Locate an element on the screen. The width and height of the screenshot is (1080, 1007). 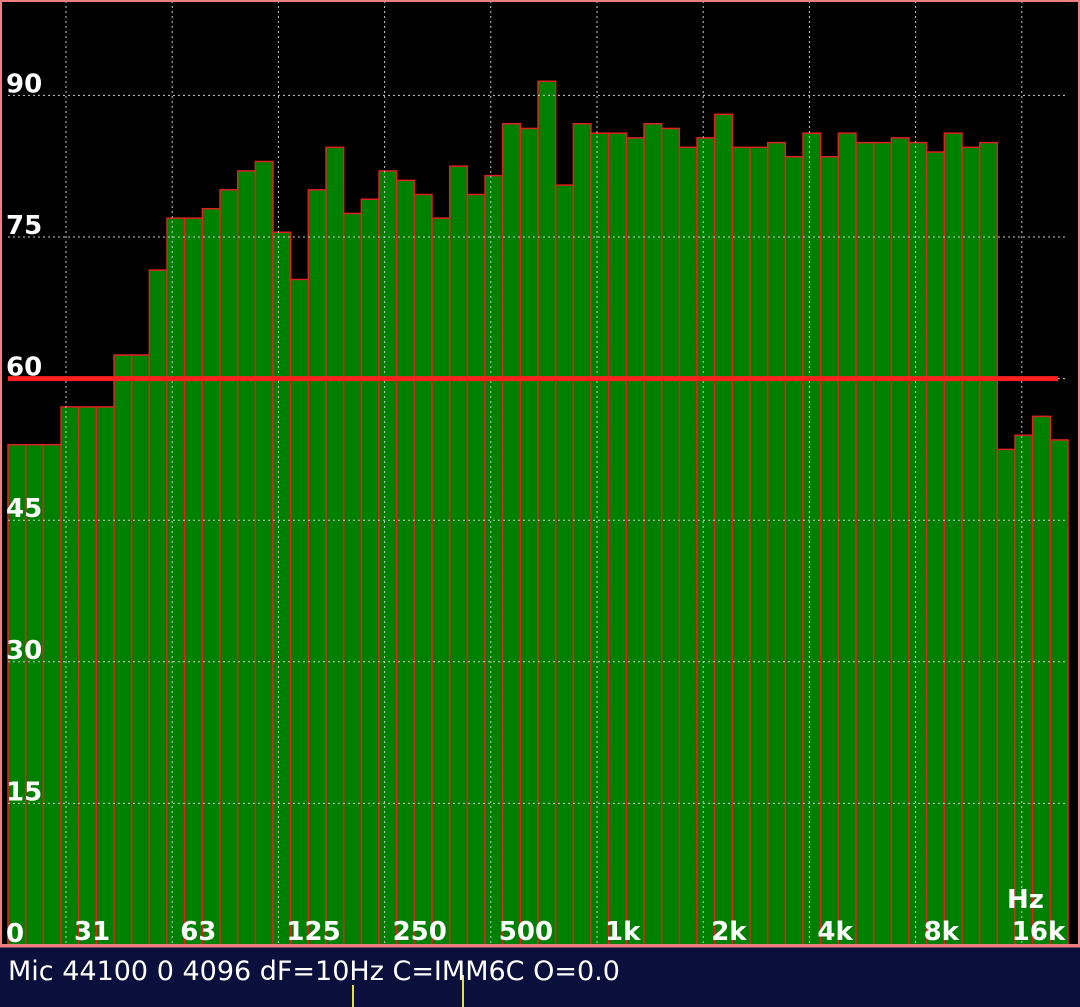
x-tick-label: 500 is located at coordinates (526, 932).